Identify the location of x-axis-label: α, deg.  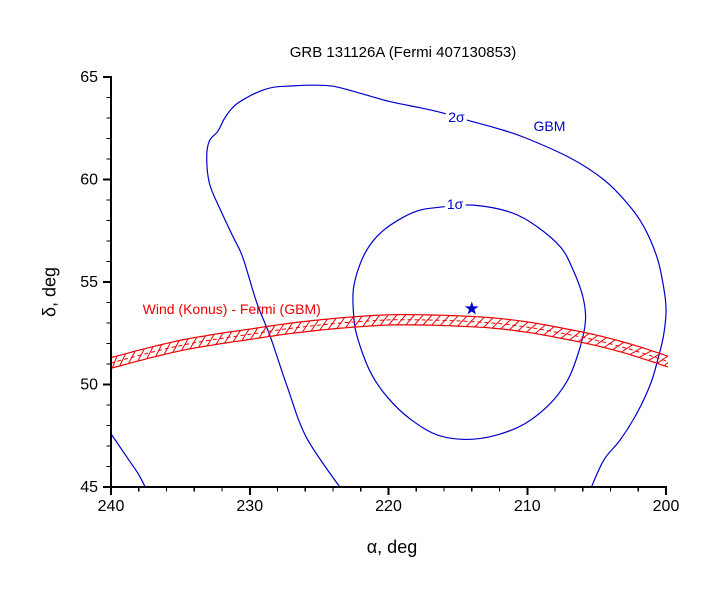
(392, 547).